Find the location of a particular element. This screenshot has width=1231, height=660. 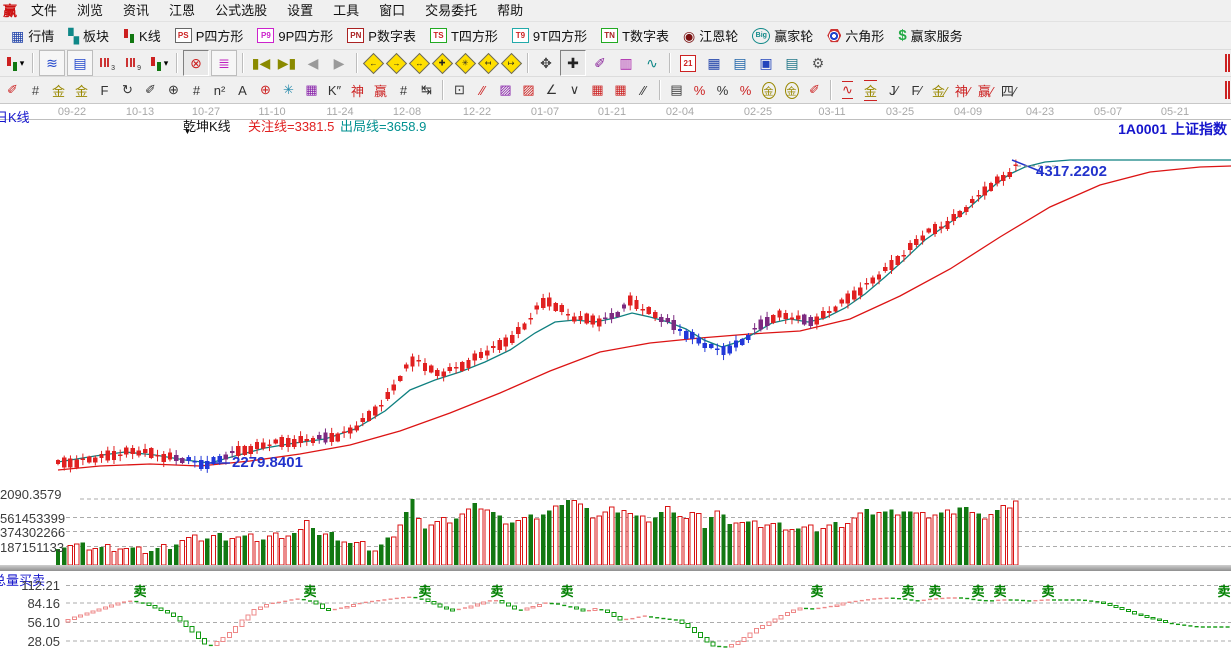

toolbar-item-P四方形: PS P四方形 is located at coordinates (209, 36).